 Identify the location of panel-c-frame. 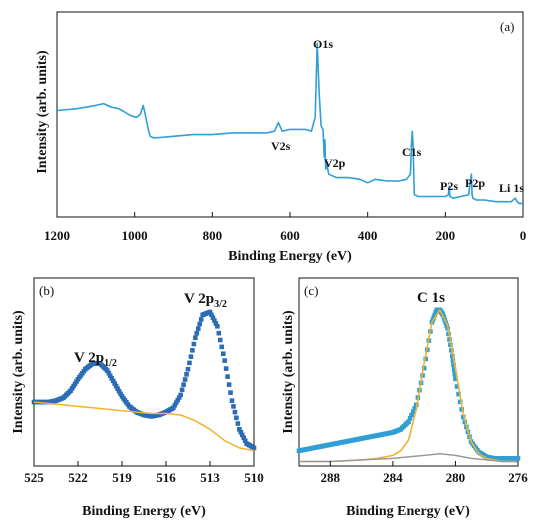
(408, 372).